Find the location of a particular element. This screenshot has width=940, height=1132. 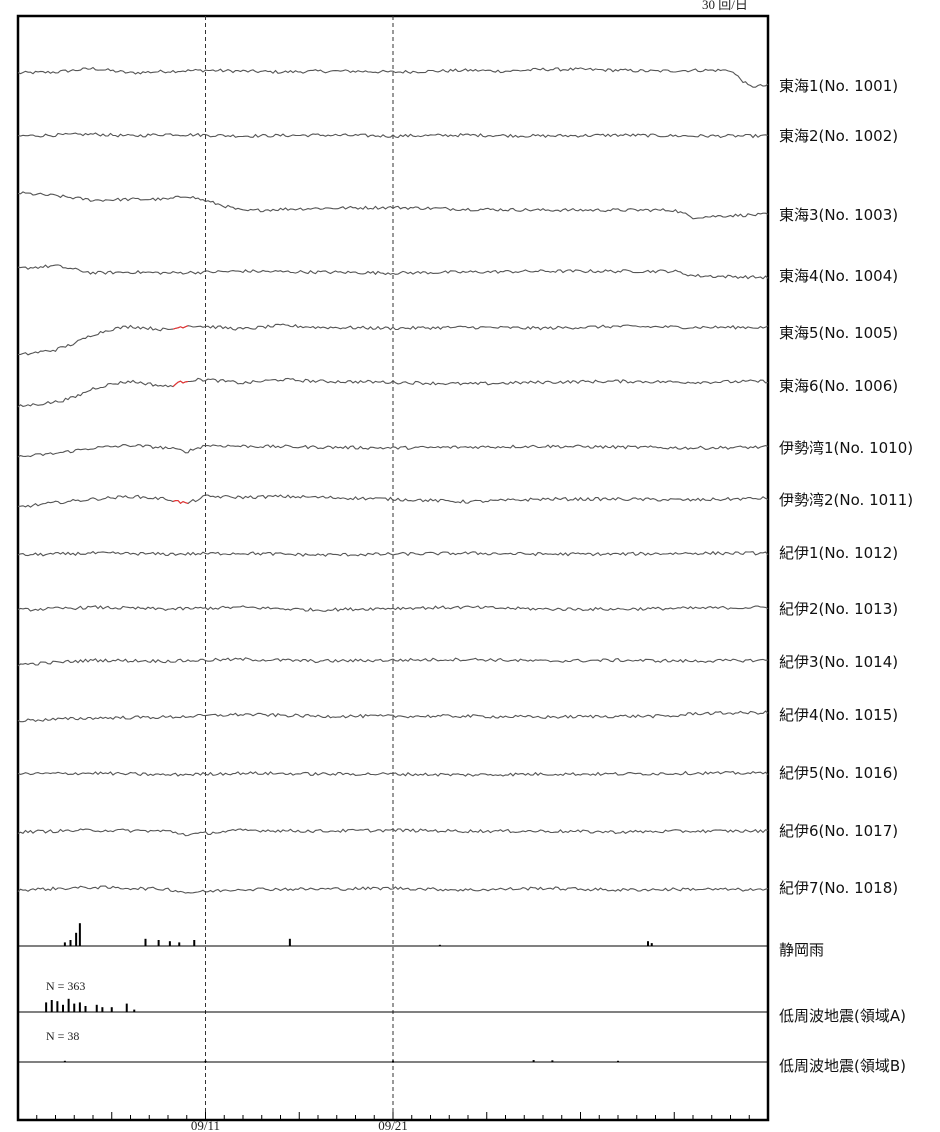

series-label: 紀伊6(No. 1017) is located at coordinates (838, 831).